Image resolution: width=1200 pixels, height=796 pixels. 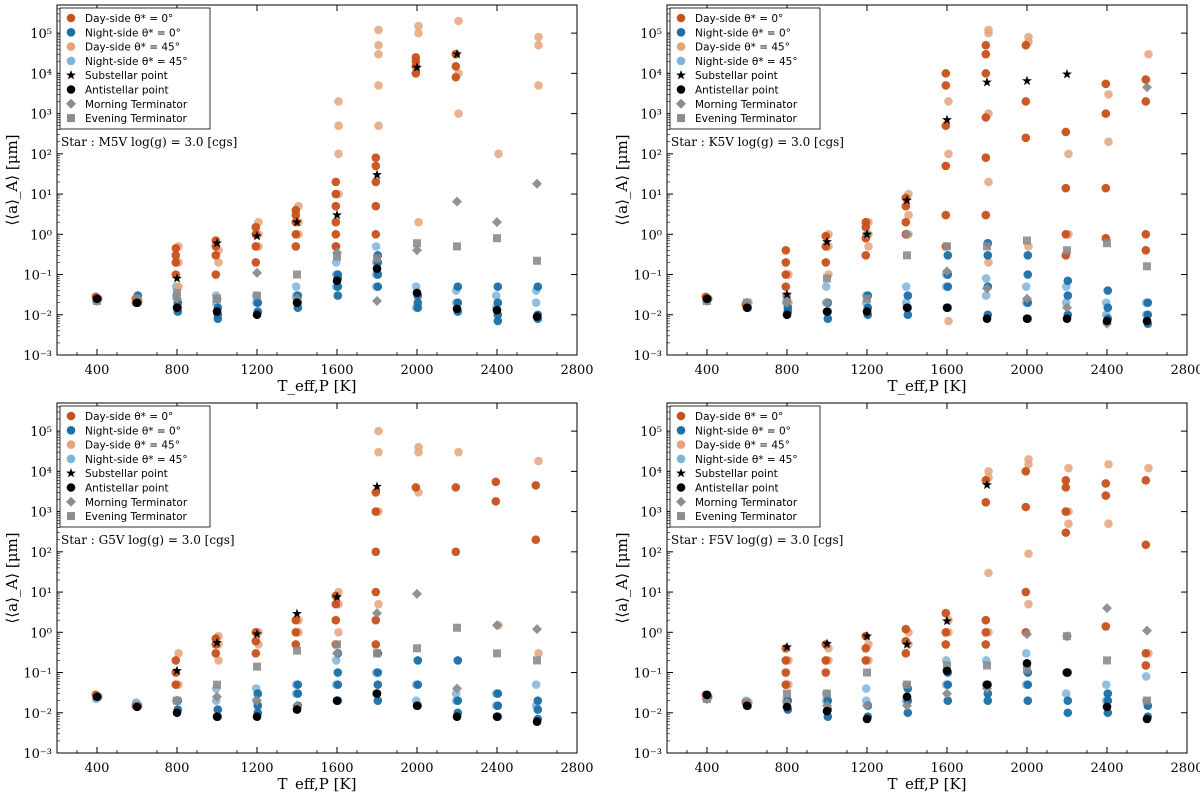 I want to click on x-tick-label: 800, so click(x=177, y=370).